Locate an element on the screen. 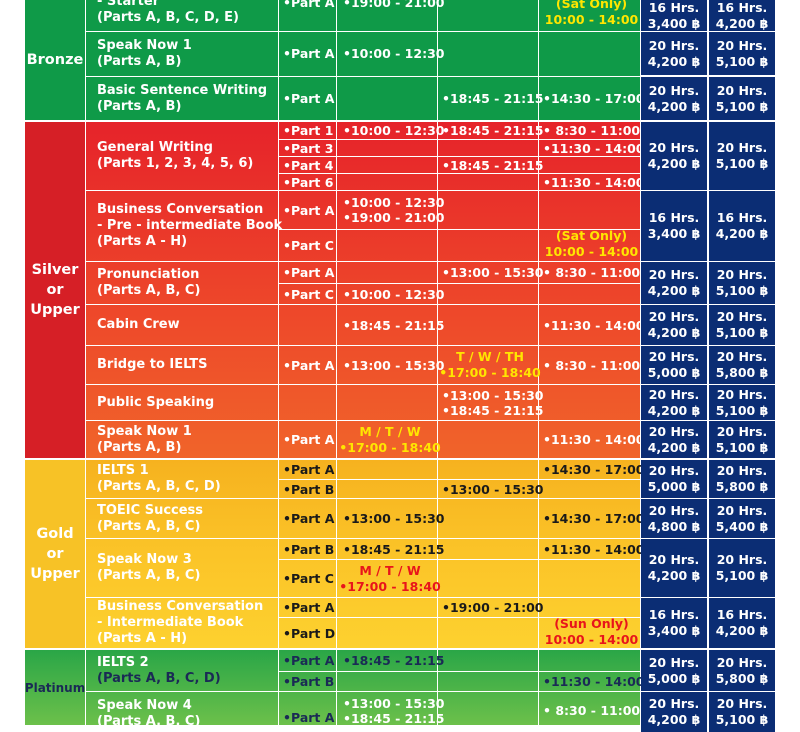 Image resolution: width=800 pixels, height=732 pixels. level-gold-label-2: or is located at coordinates (55, 554).